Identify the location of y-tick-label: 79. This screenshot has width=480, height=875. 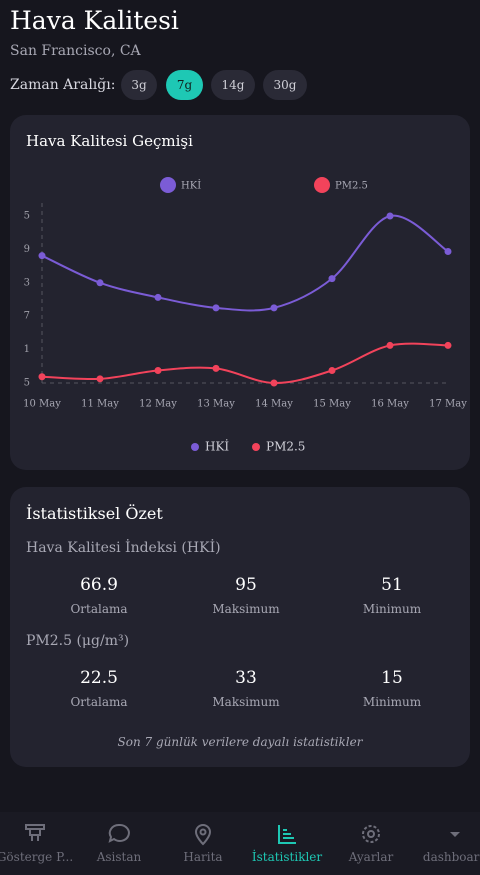
(23, 249).